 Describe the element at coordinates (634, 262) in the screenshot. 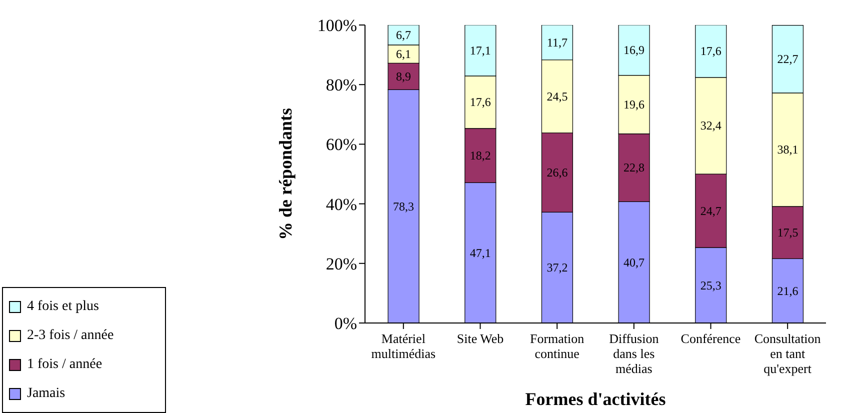

I see `data-label: 40,7` at that location.